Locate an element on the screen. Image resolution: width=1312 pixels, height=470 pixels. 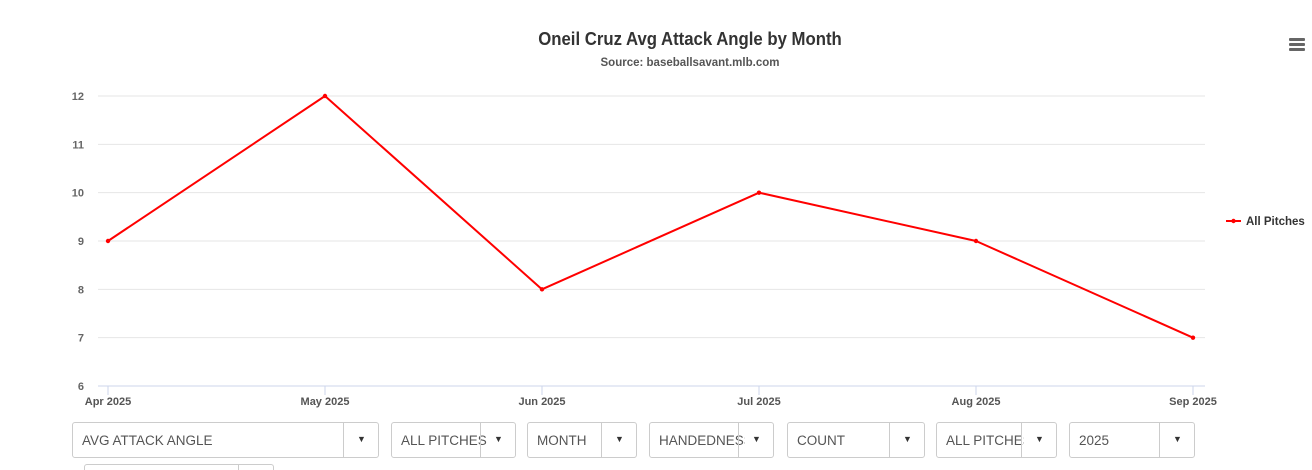
hamburger-menu-icon is located at coordinates (1297, 44).